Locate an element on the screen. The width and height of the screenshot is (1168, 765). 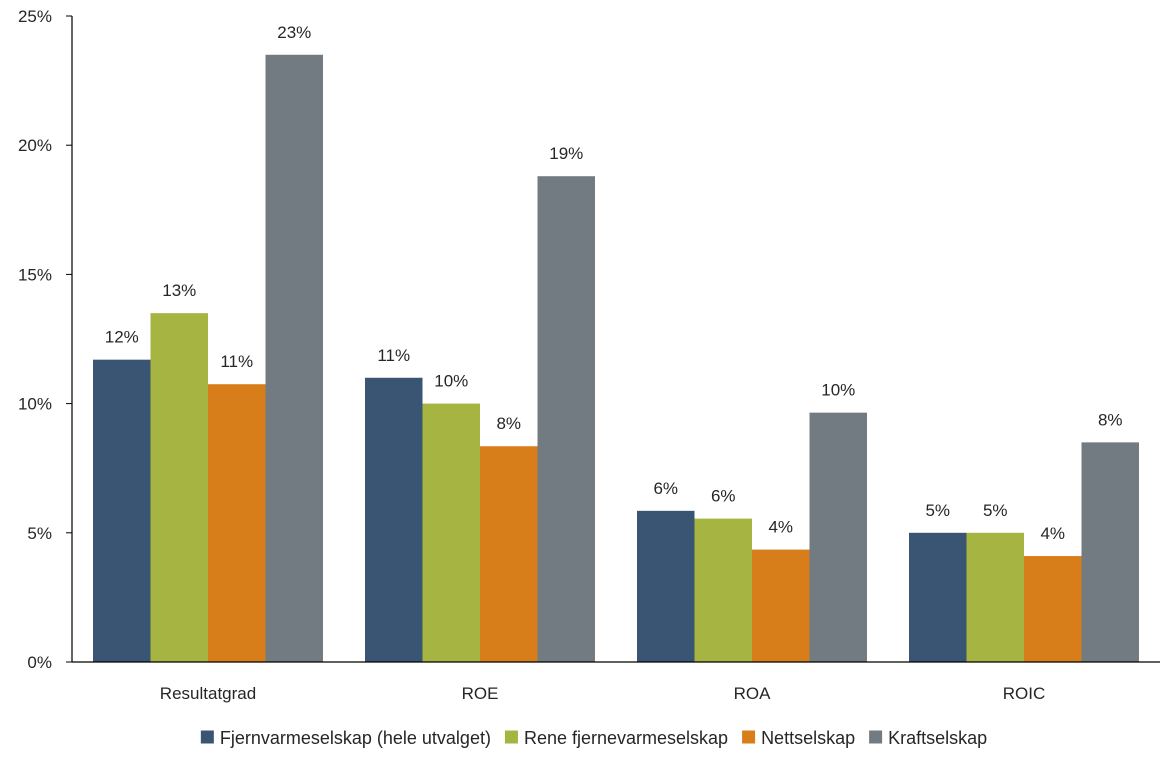
data-label: 23% is located at coordinates (294, 32).